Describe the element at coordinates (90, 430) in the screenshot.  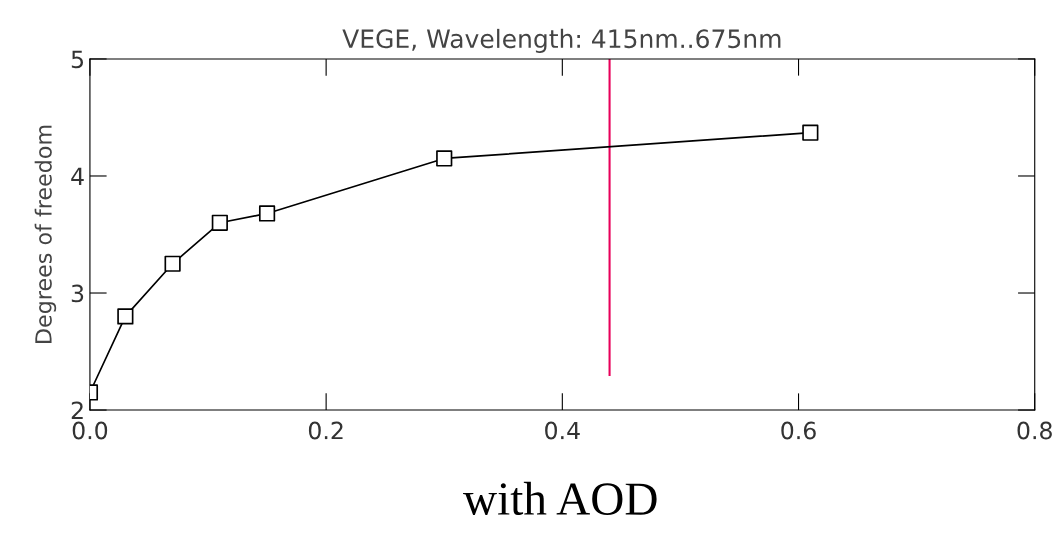
I see `x-tick-label: 0.0` at that location.